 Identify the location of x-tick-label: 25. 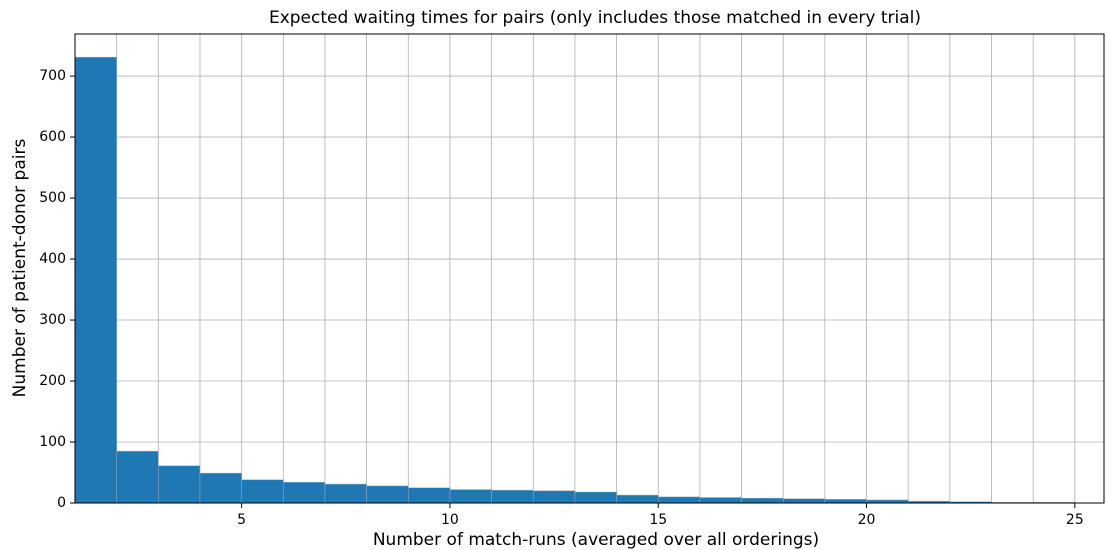
(1075, 520).